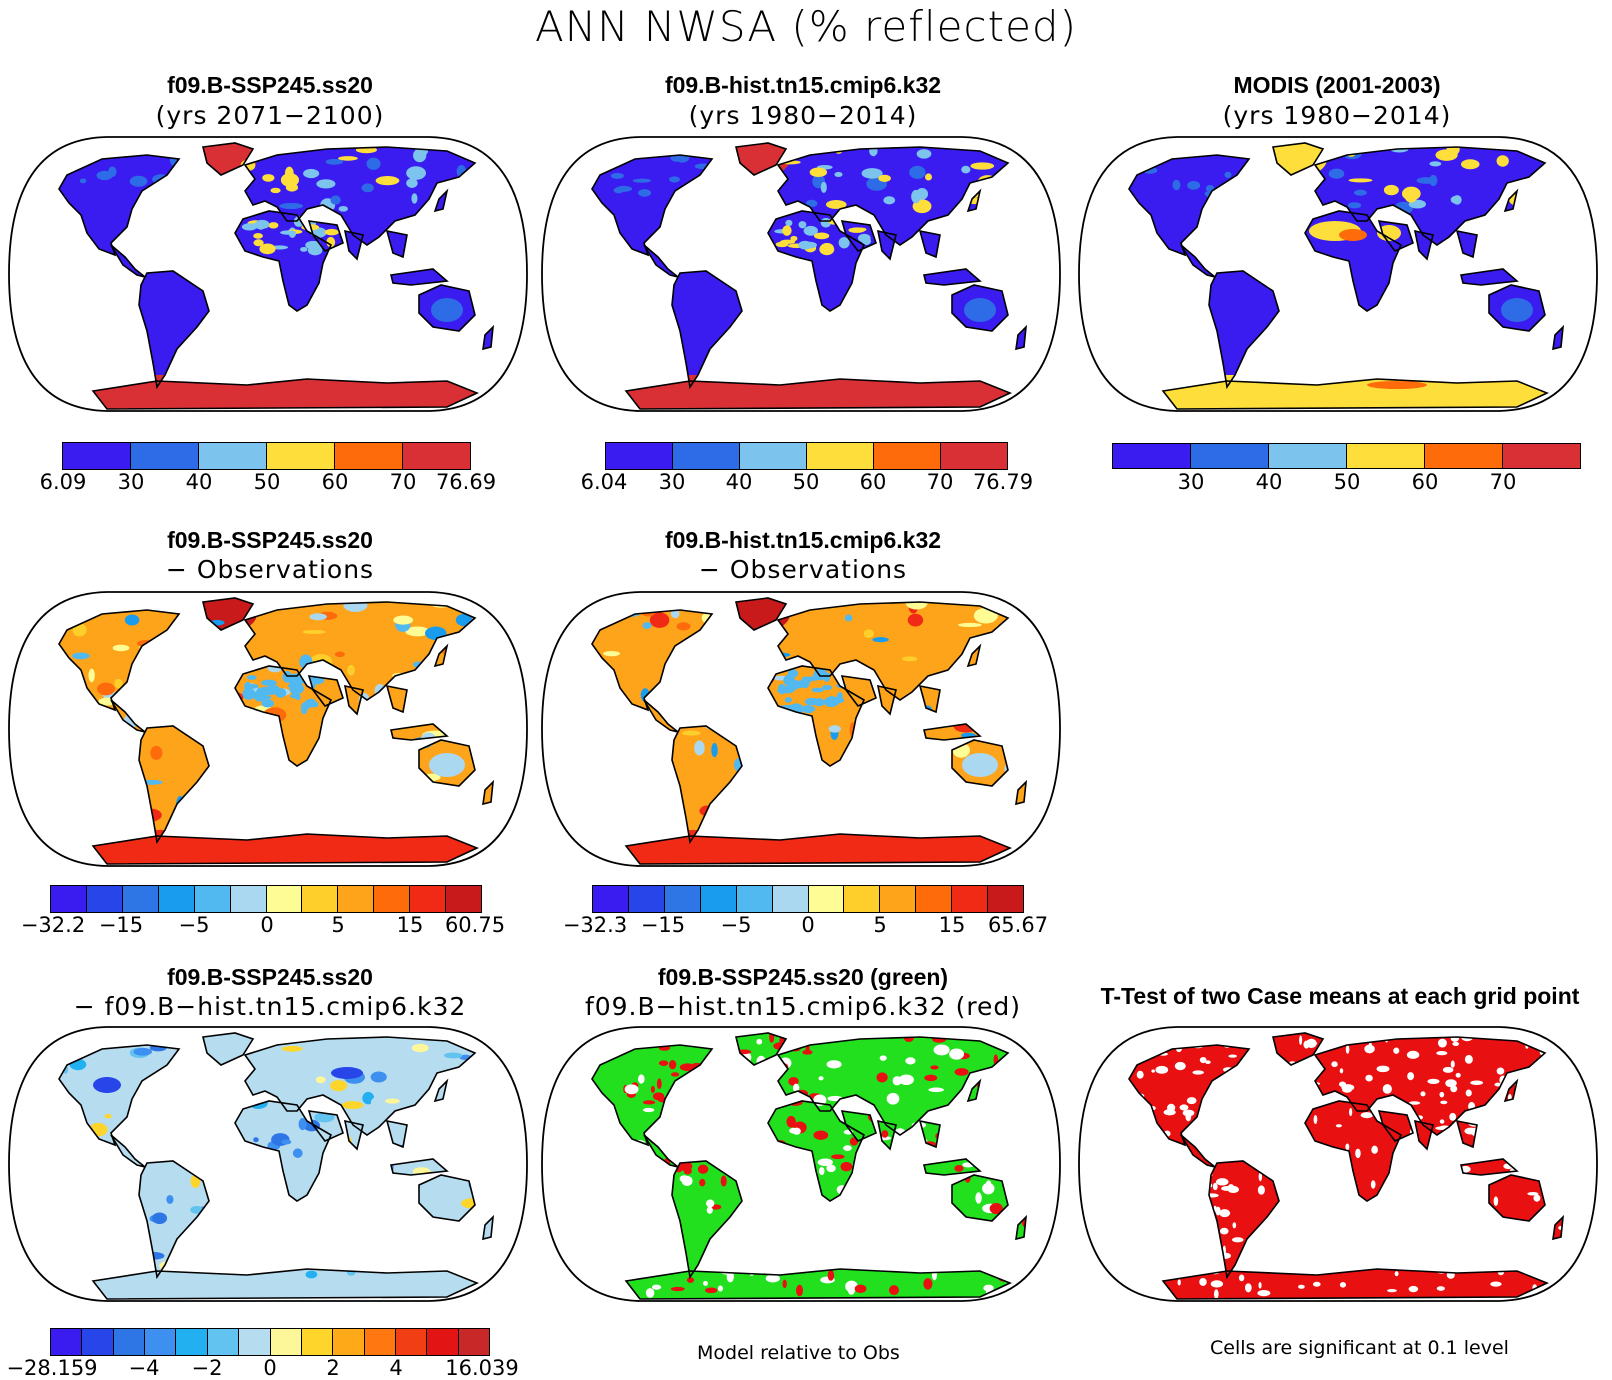 This screenshot has width=1612, height=1380. I want to click on panel-2-title: f09.B-hist.tn15.cmip6.k32, so click(803, 85).